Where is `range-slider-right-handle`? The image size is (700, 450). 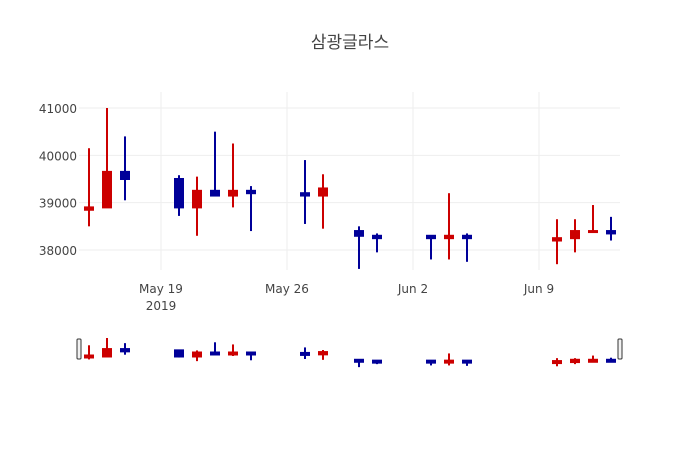
range-slider-right-handle is located at coordinates (620, 349).